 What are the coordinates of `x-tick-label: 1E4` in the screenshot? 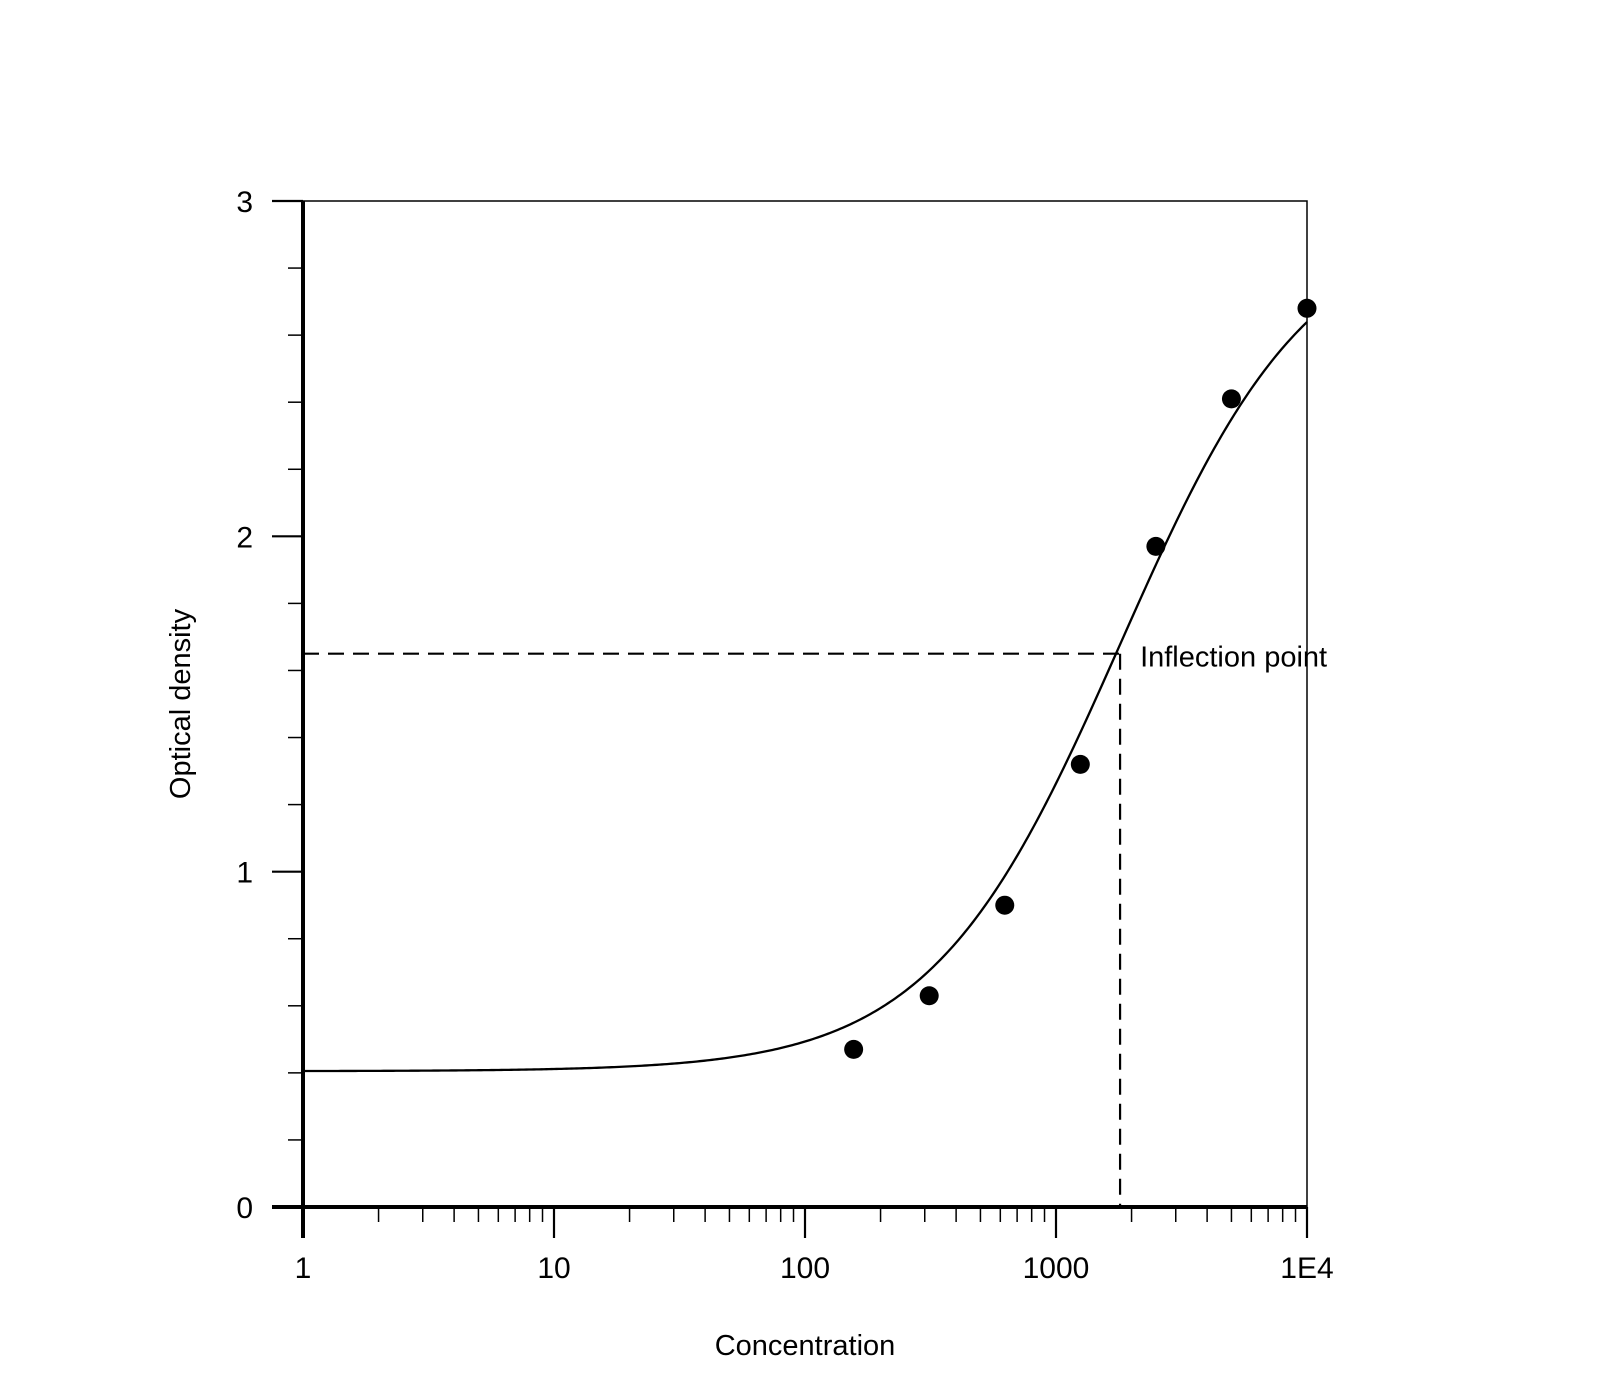 It's located at (1306, 1268).